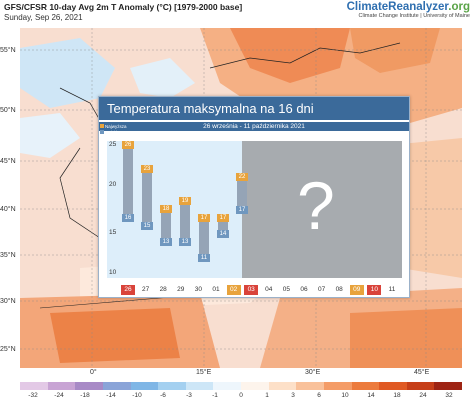  I want to click on min-value-label: 15, so click(147, 225).